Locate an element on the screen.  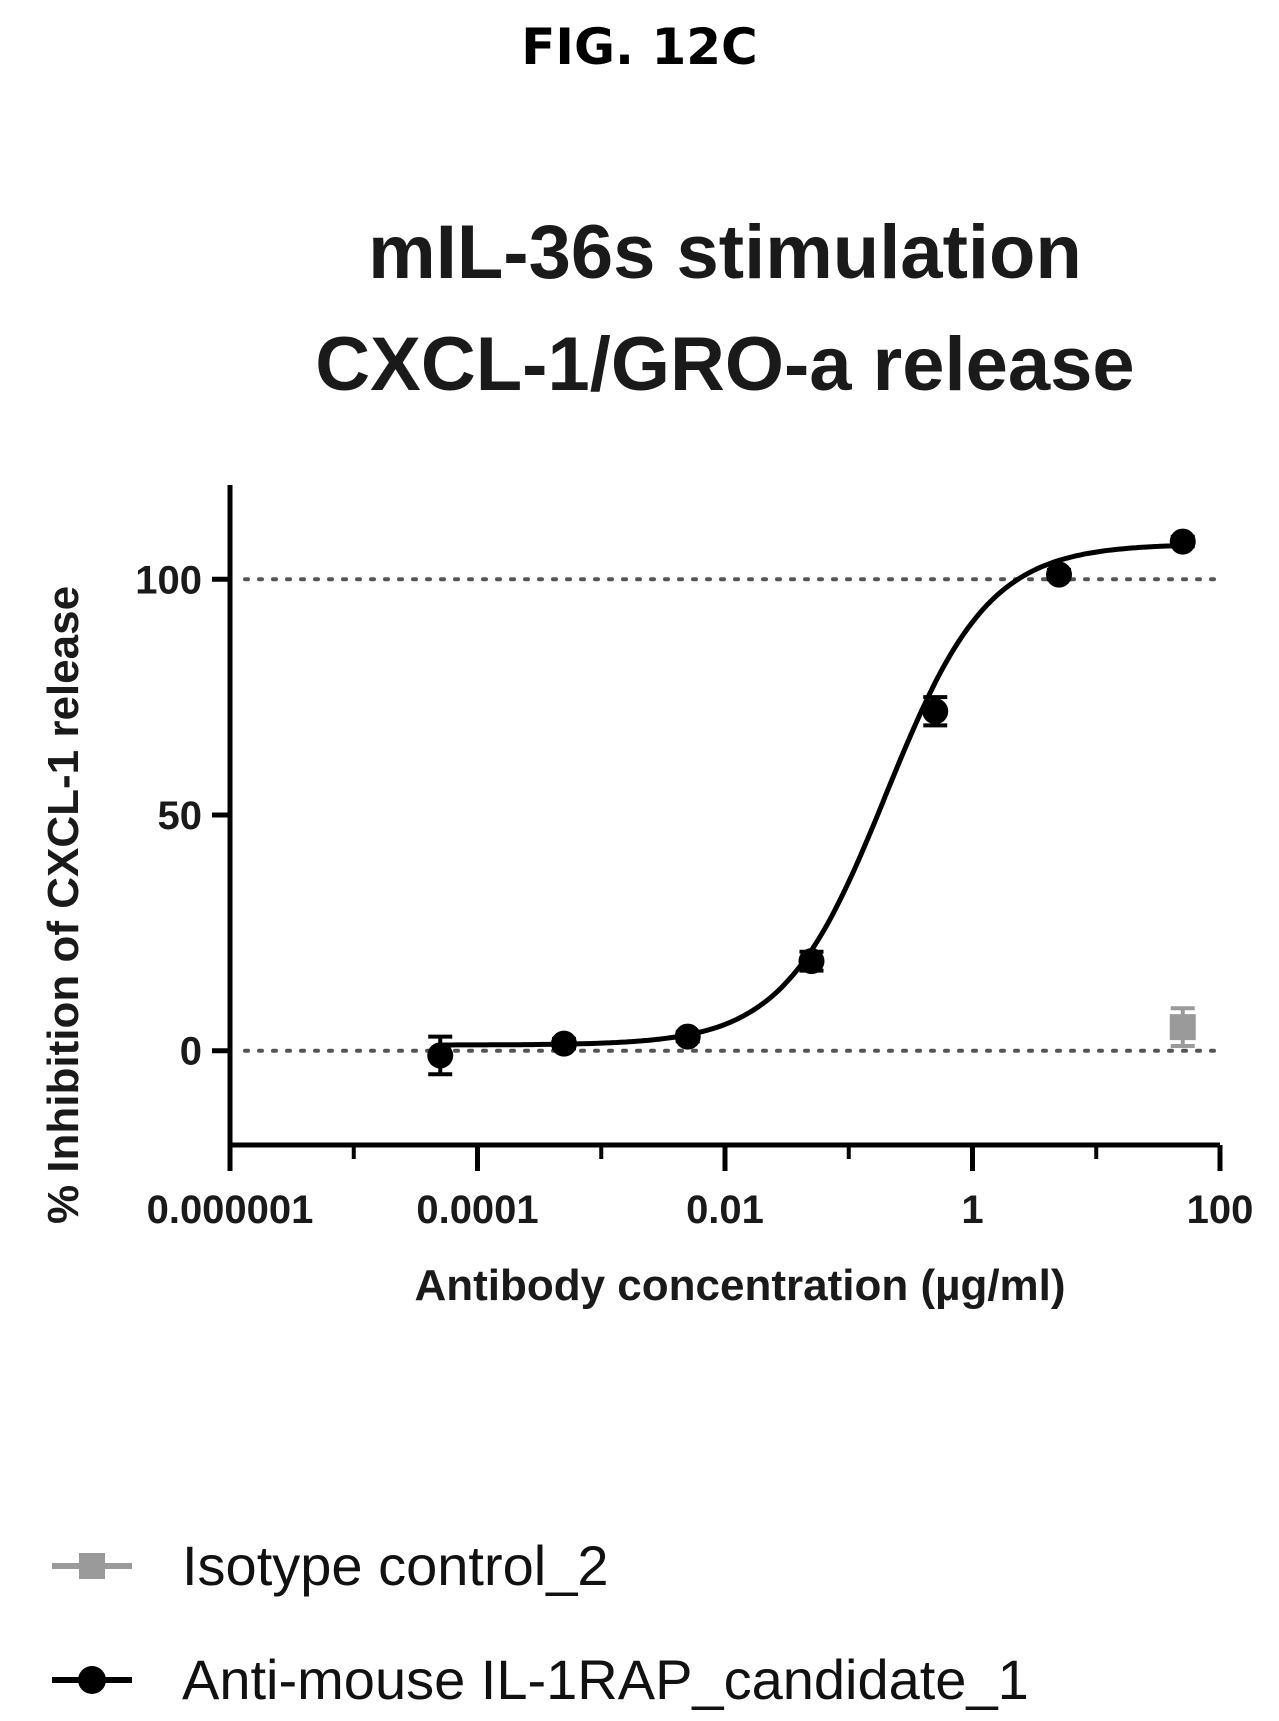
legend-label: Isotype control_2 is located at coordinates (395, 1565).